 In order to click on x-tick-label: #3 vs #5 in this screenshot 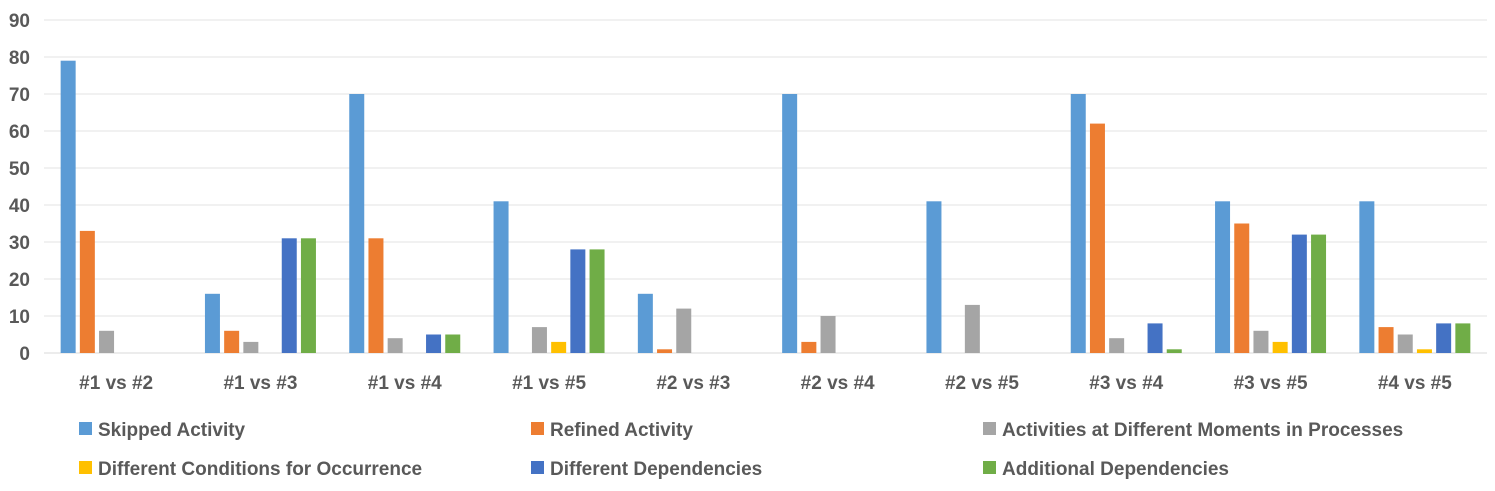, I will do `click(1271, 383)`.